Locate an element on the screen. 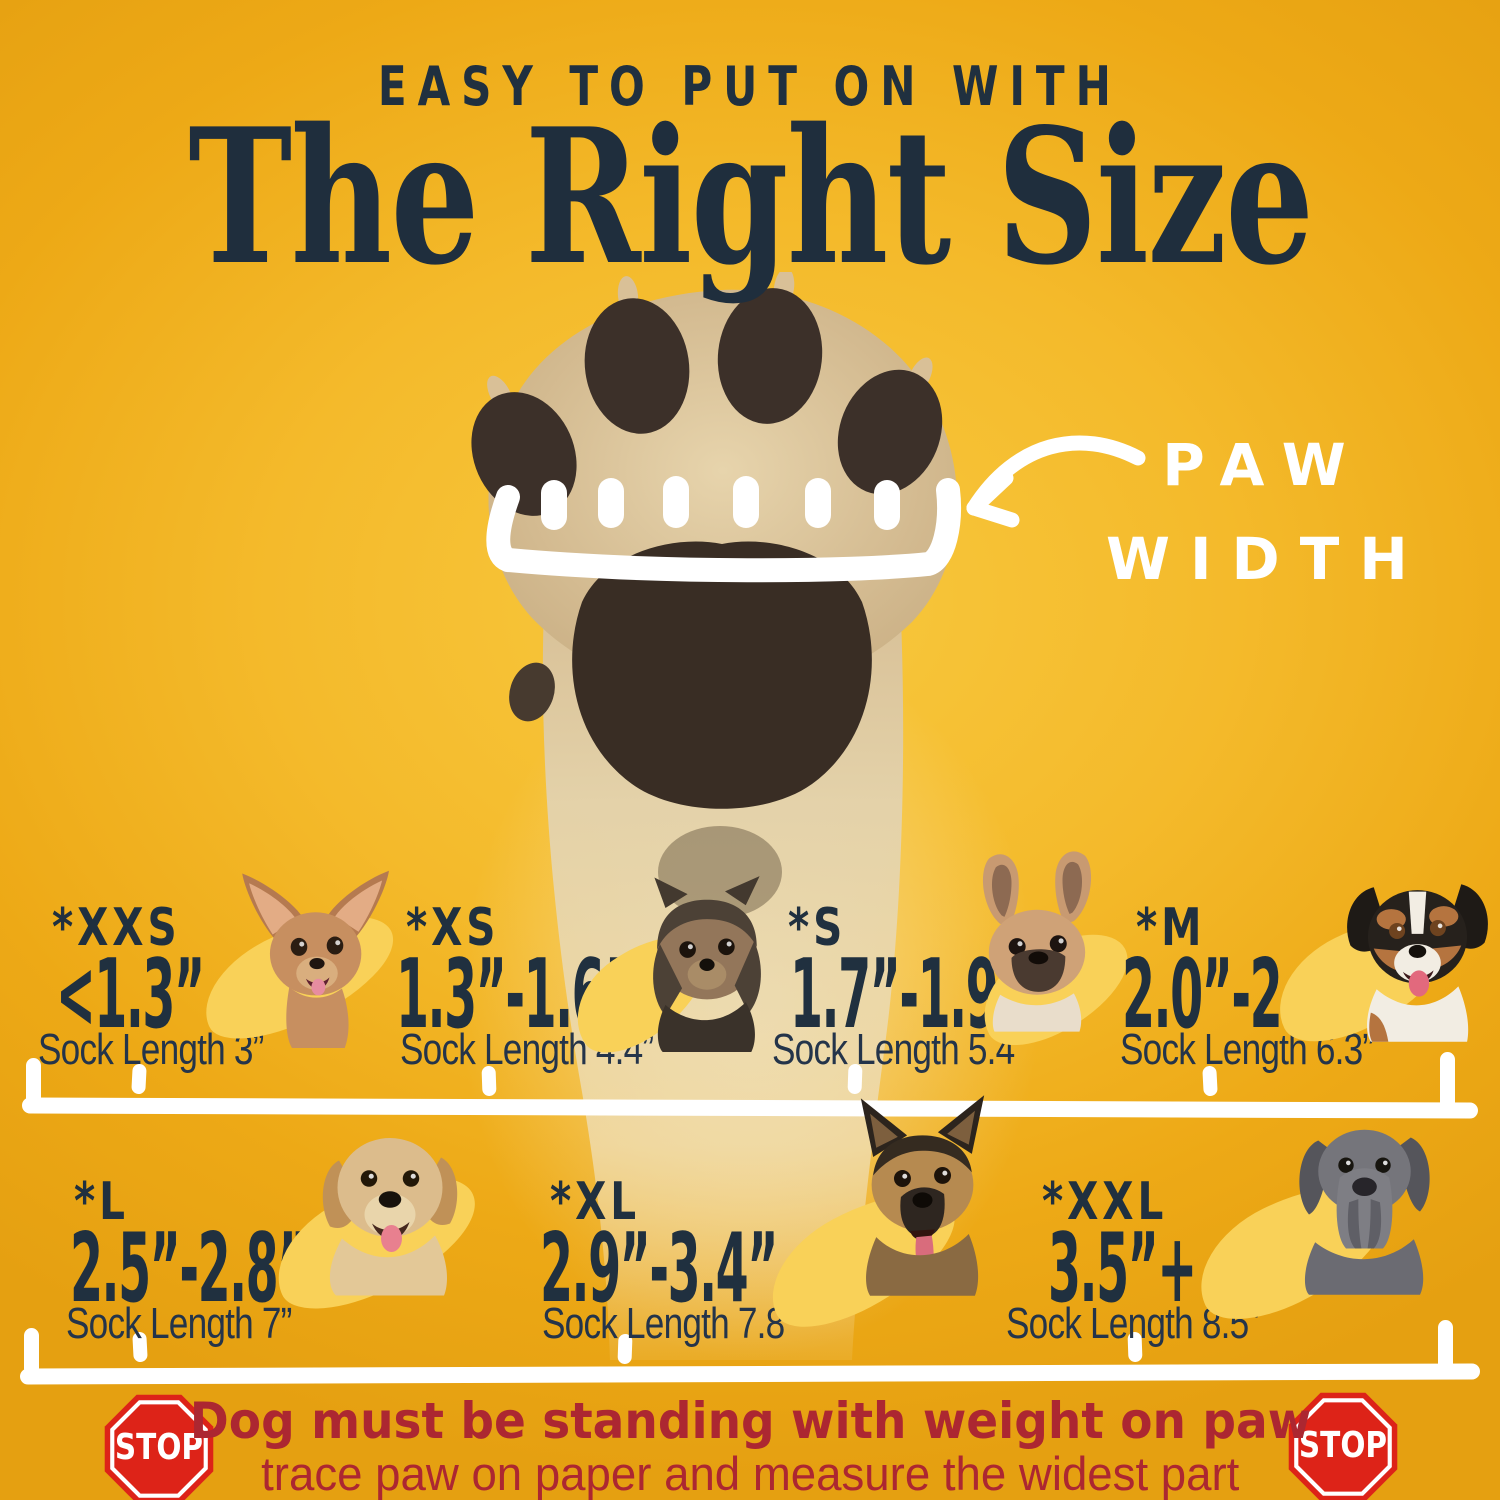 The height and width of the screenshot is (1500, 1500). australian-shepherd-photo is located at coordinates (1417, 963).